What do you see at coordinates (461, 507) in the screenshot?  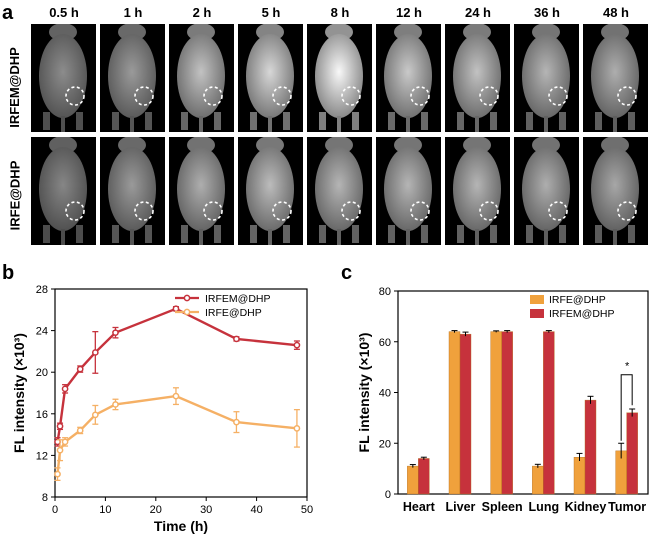 I see `category-label: Liver` at bounding box center [461, 507].